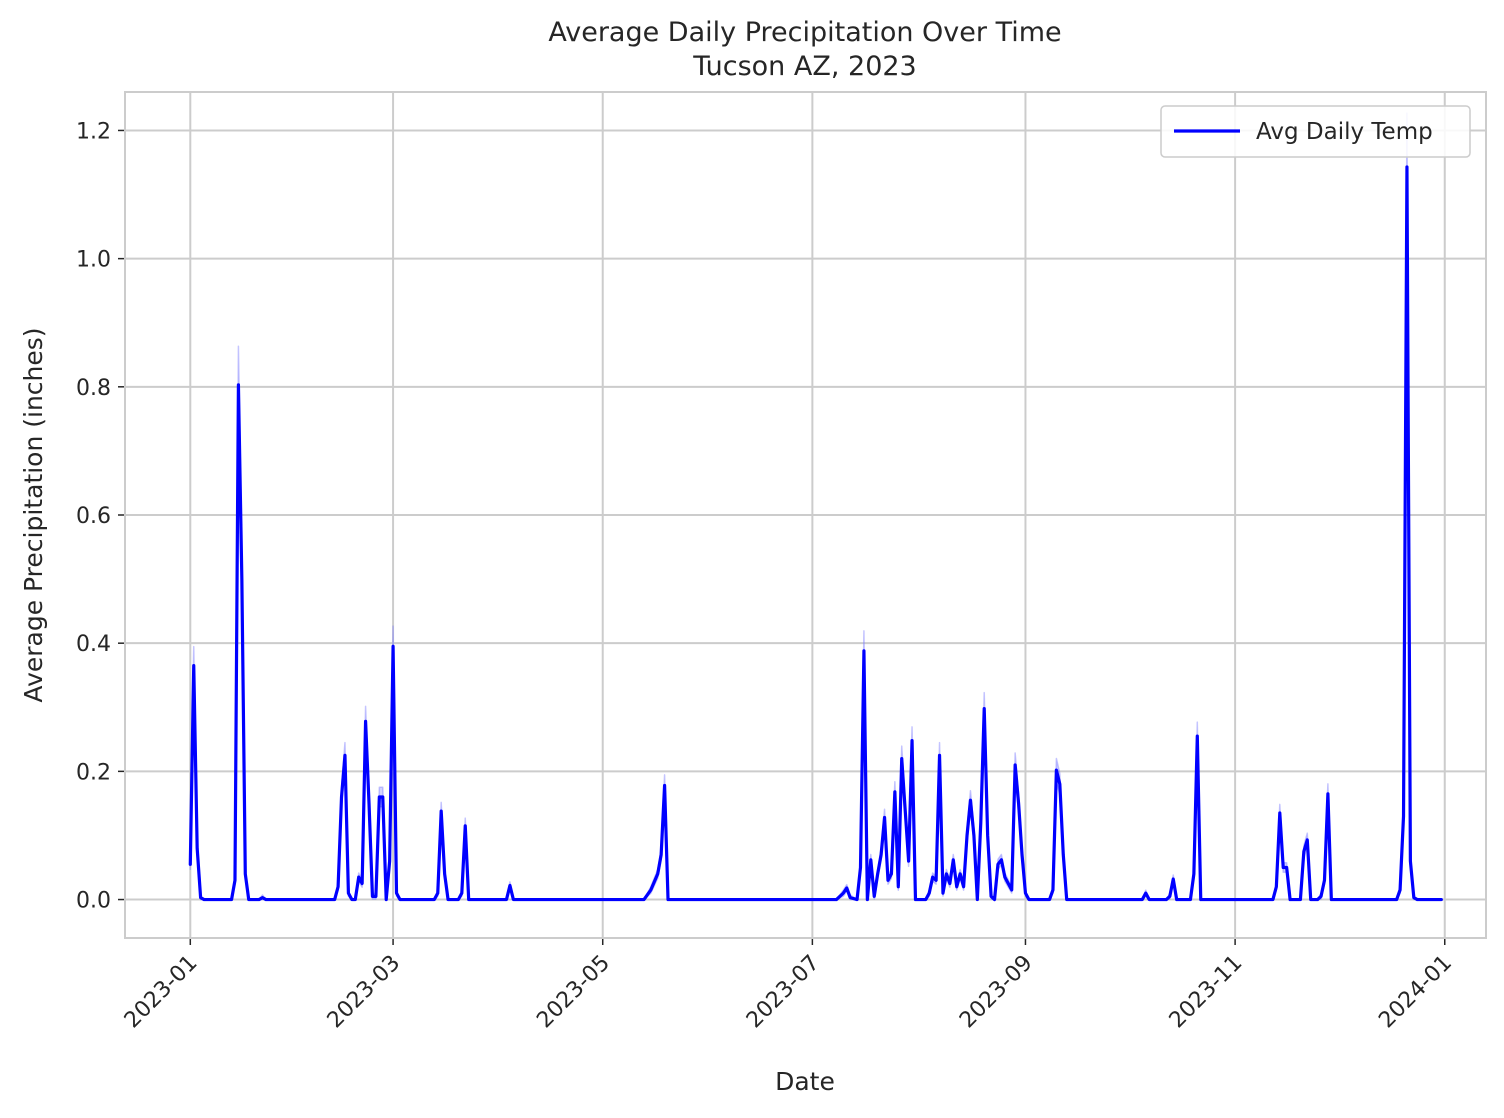 Image resolution: width=1504 pixels, height=1118 pixels. I want to click on y-tick-label: 1.2, so click(93, 131).